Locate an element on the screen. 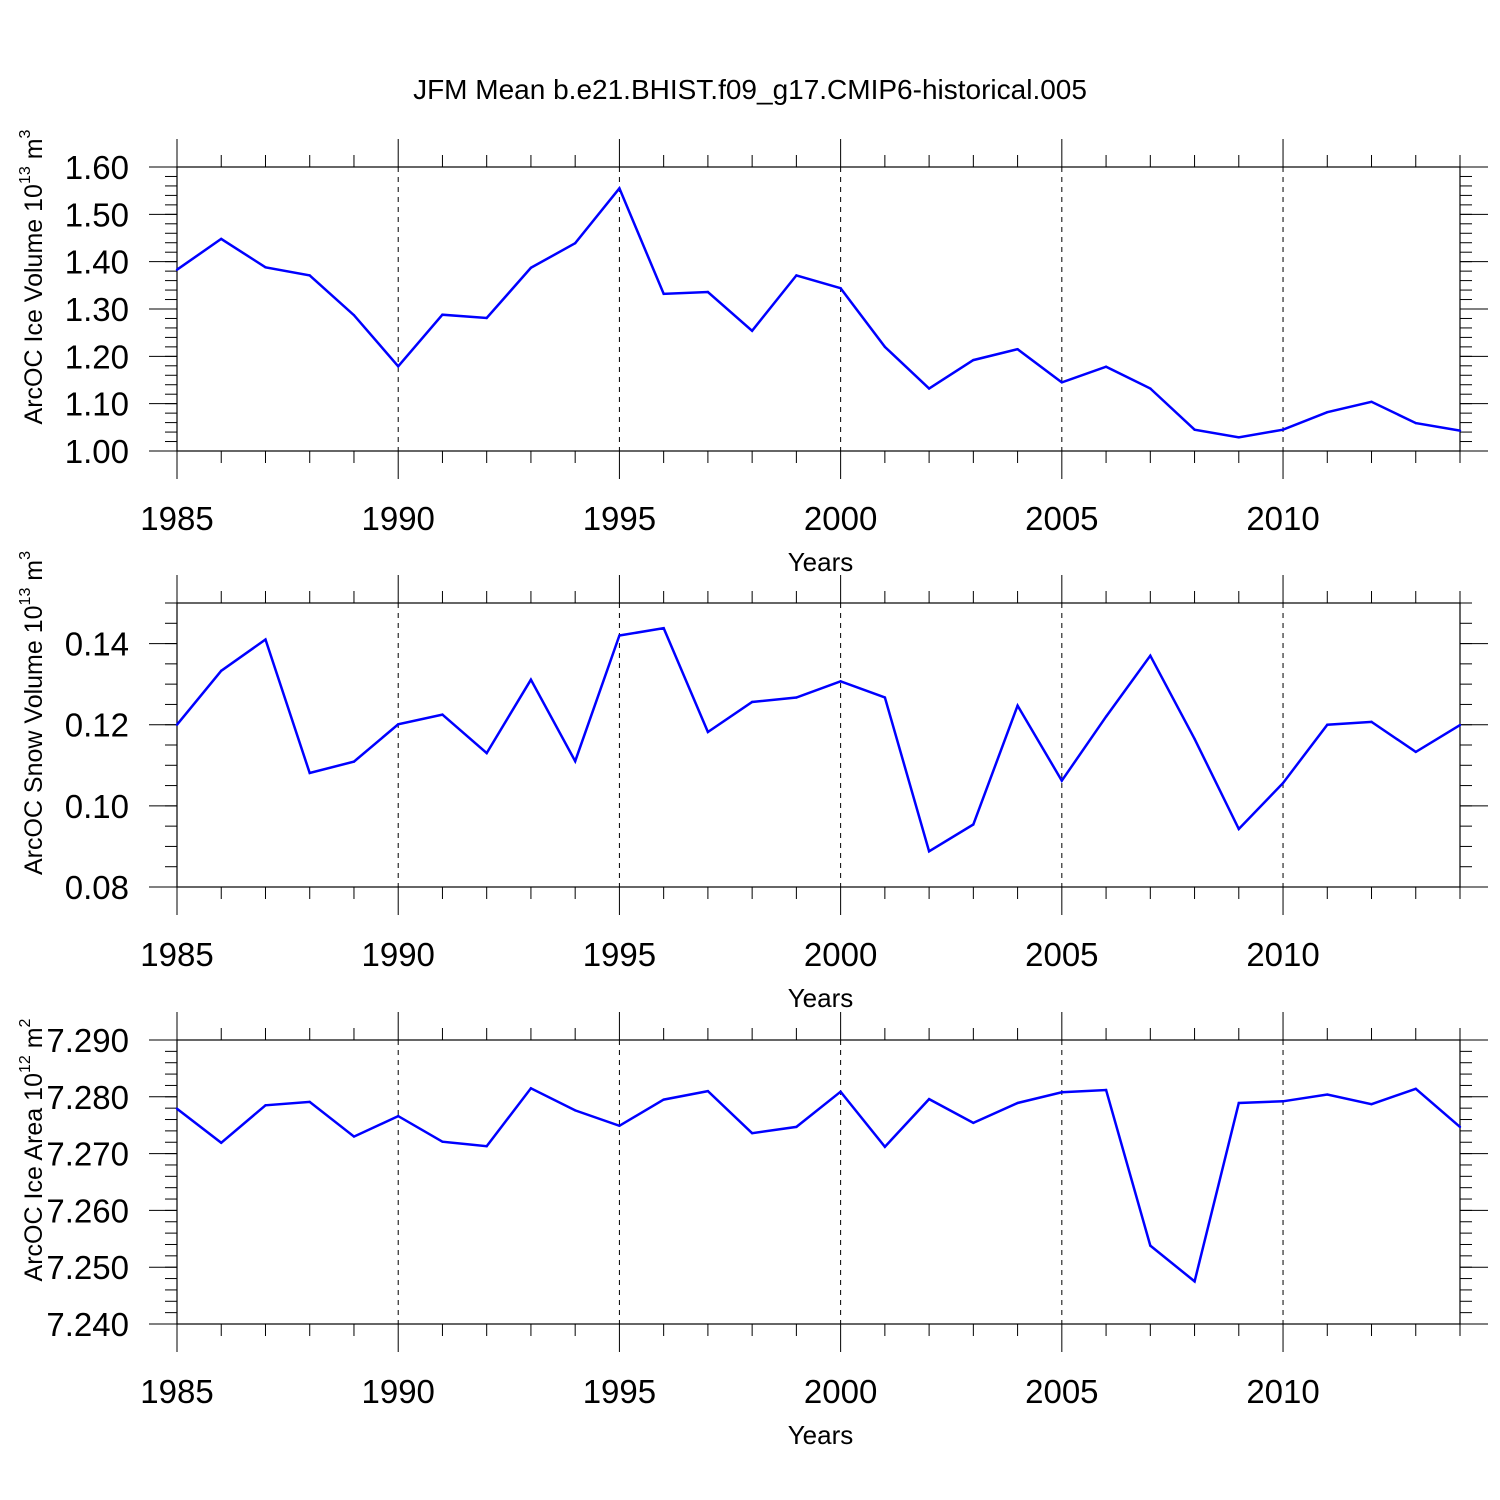 This screenshot has width=1500, height=1500. panel-2-x-tick-label: 2010 is located at coordinates (1282, 954).